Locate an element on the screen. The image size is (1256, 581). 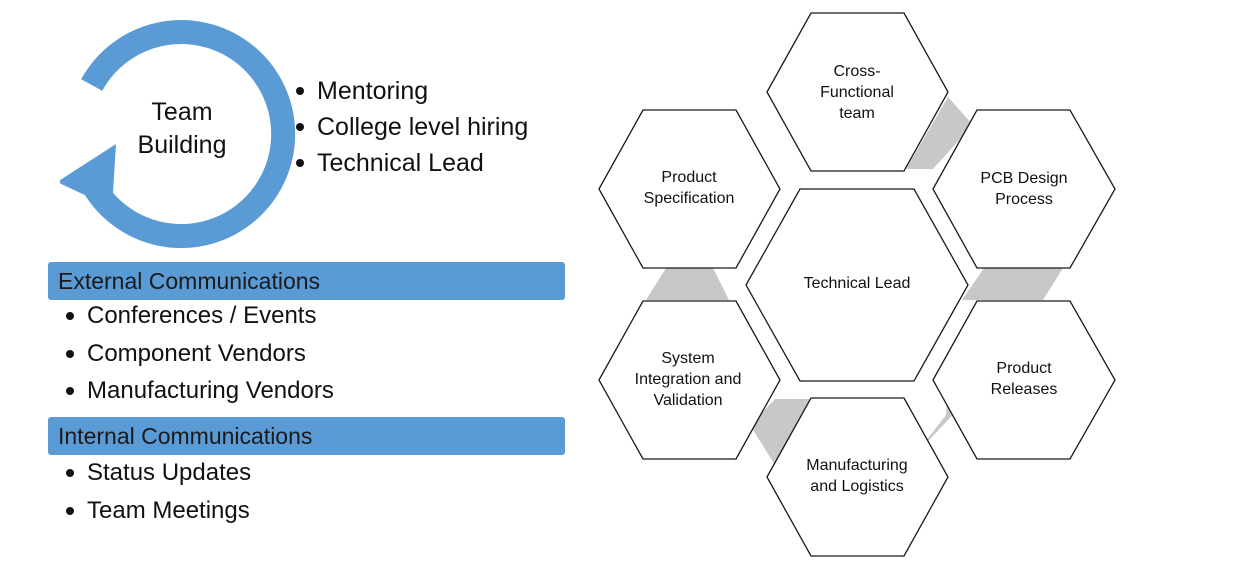
team-building-cycle is located at coordinates (178, 134).